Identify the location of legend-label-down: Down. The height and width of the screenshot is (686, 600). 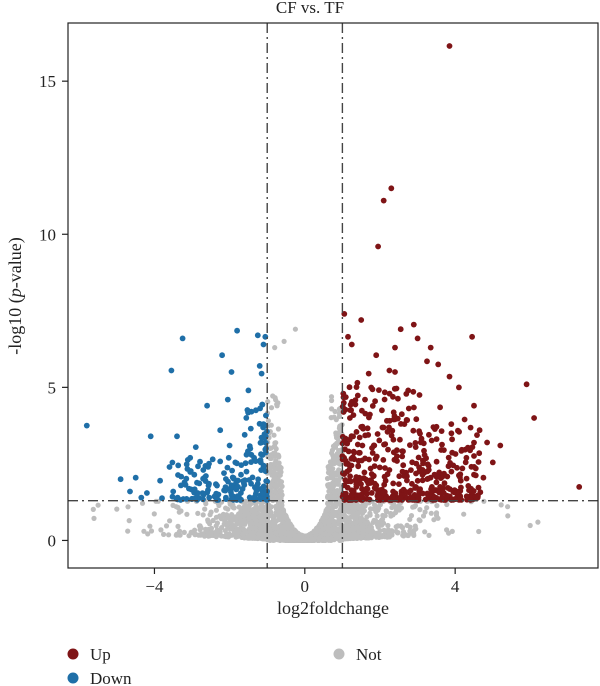
(111, 677).